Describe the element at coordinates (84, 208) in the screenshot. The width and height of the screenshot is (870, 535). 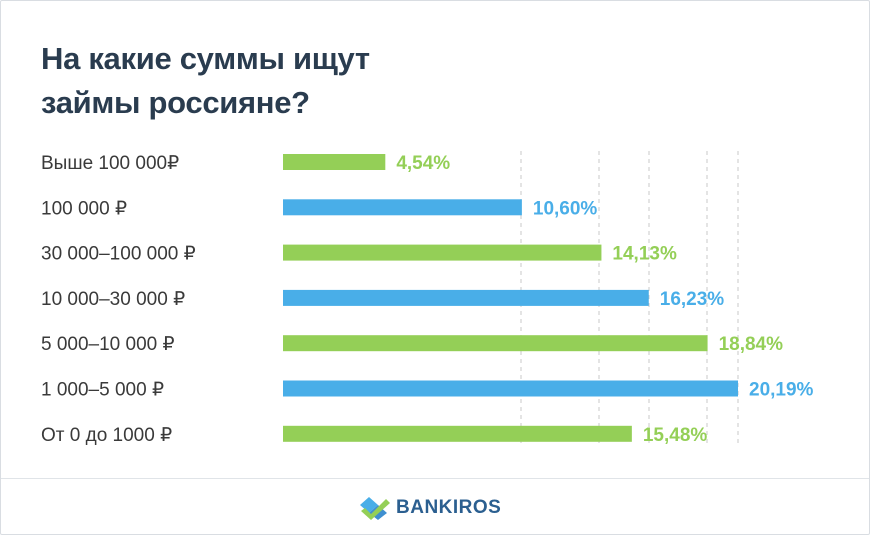
I see `category-label: 100 000 ₽` at that location.